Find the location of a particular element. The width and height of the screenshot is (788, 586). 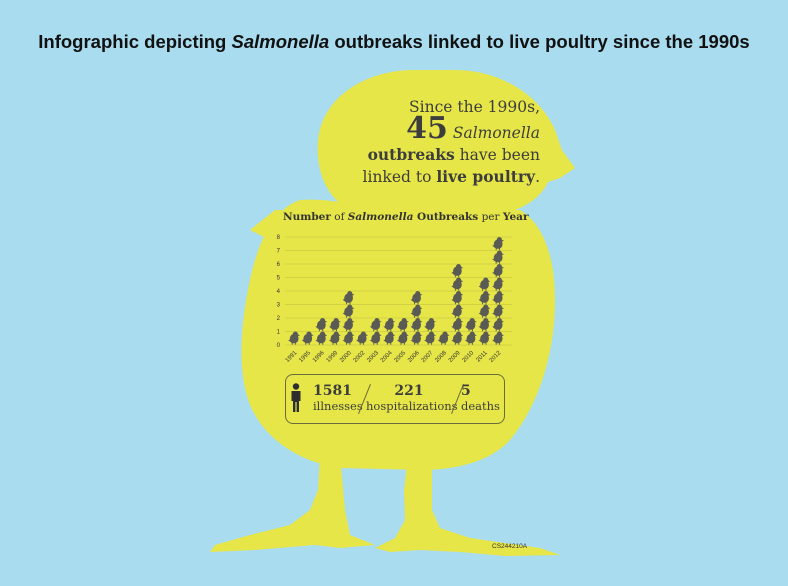

illnesses-stat: 1581 illnesses is located at coordinates (338, 398).